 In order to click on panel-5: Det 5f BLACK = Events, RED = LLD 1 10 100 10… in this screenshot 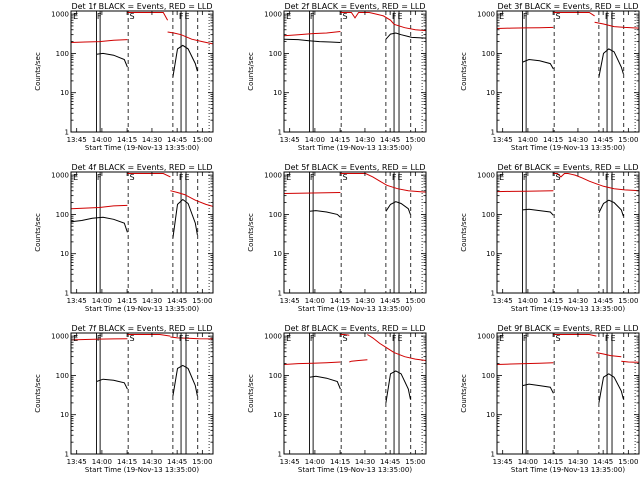, I will do `click(337, 238)`.